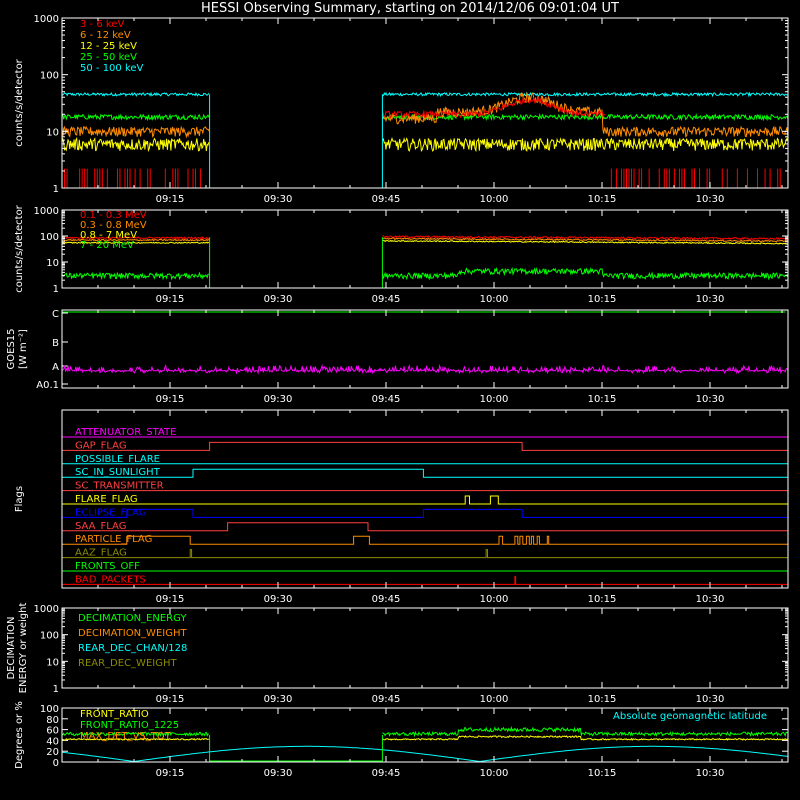 This screenshot has height=800, width=800. I want to click on y-tick-label: A0.1, so click(47, 385).